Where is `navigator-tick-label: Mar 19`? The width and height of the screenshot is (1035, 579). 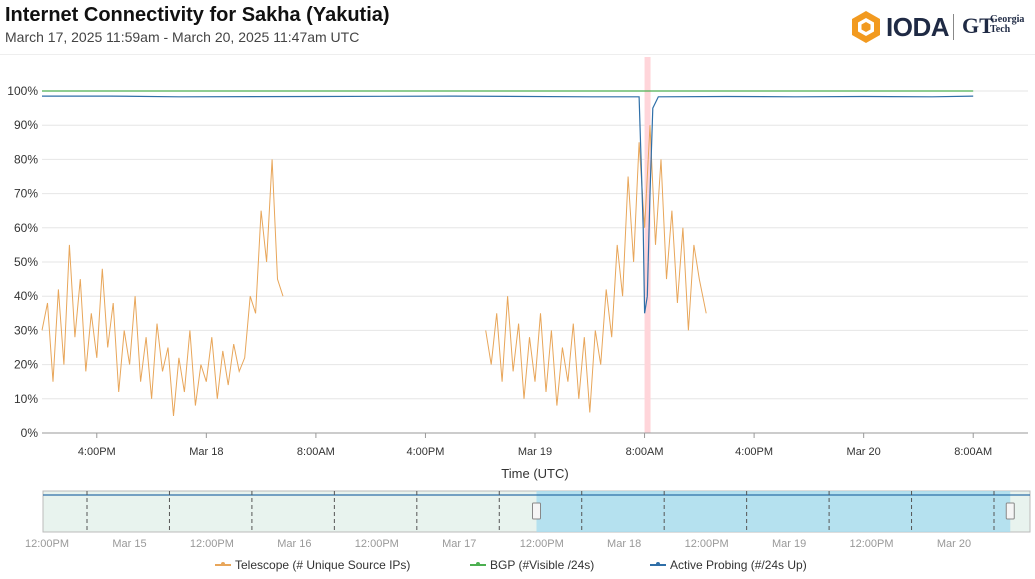 navigator-tick-label: Mar 19 is located at coordinates (789, 544).